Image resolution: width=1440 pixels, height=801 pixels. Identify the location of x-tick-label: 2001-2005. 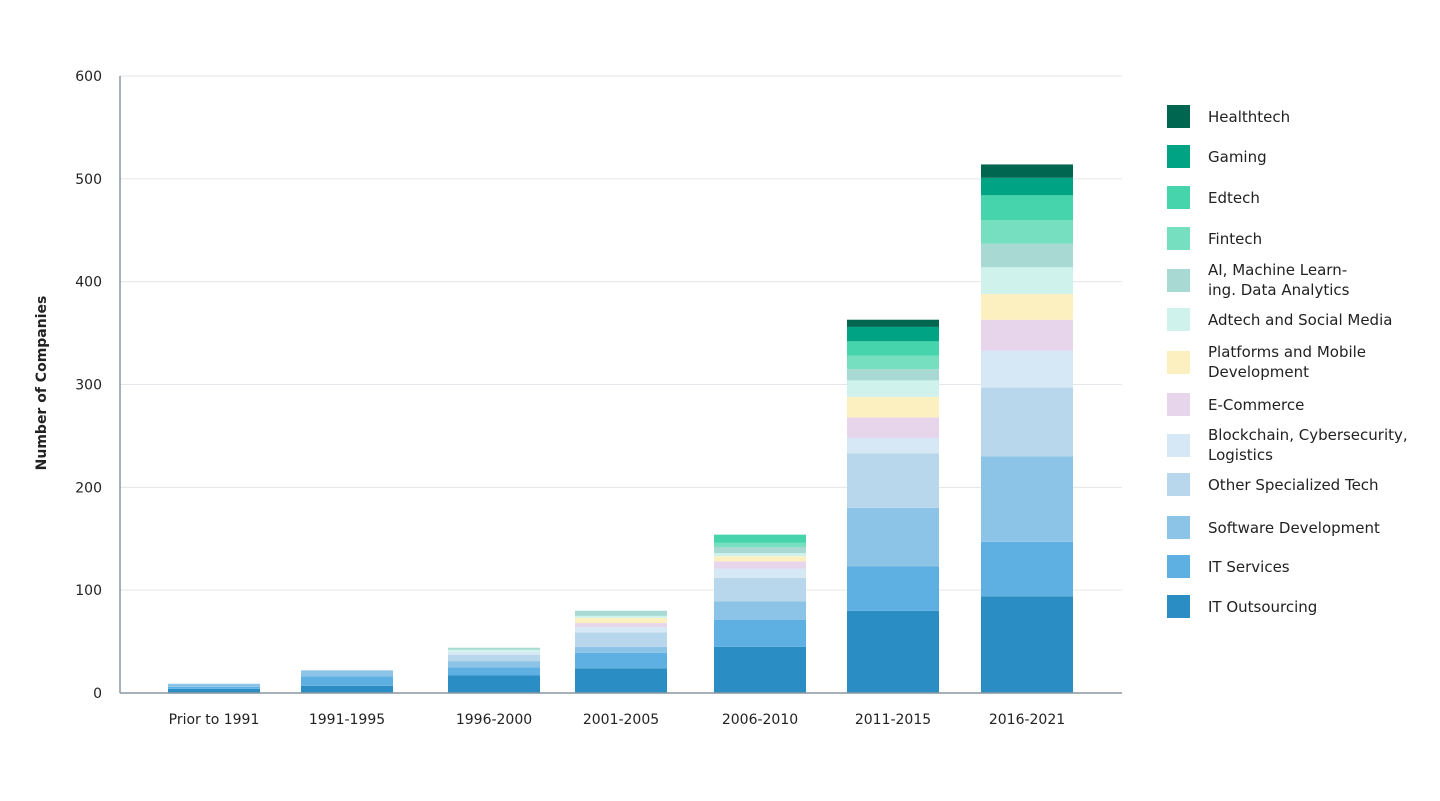
(621, 720).